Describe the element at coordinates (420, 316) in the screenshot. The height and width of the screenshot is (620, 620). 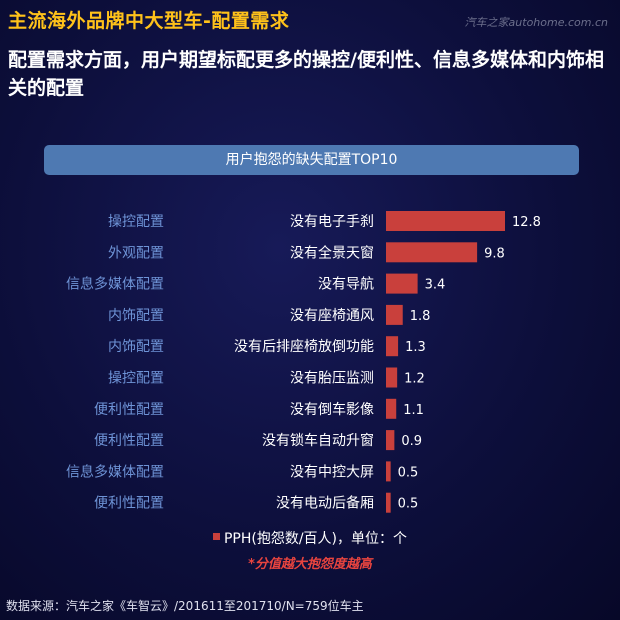
I see `value-label: 1.8` at that location.